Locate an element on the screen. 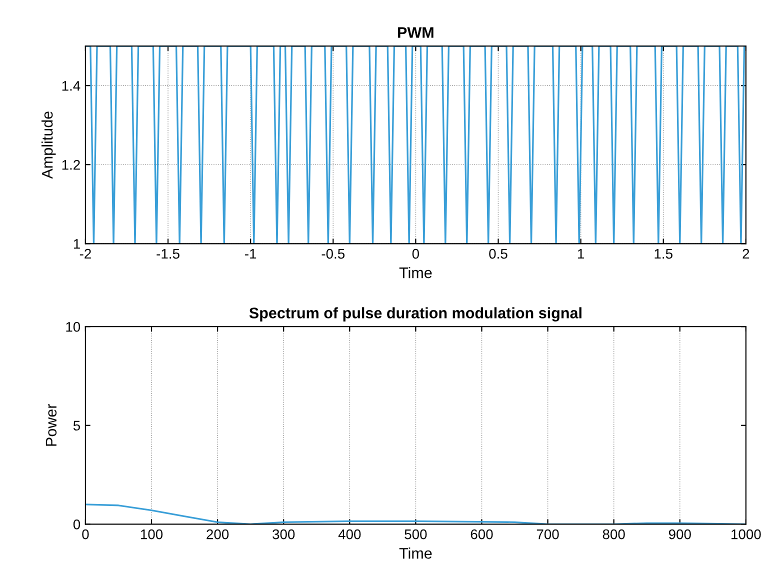 The height and width of the screenshot is (576, 777). x-tick-label: 1 is located at coordinates (581, 254).